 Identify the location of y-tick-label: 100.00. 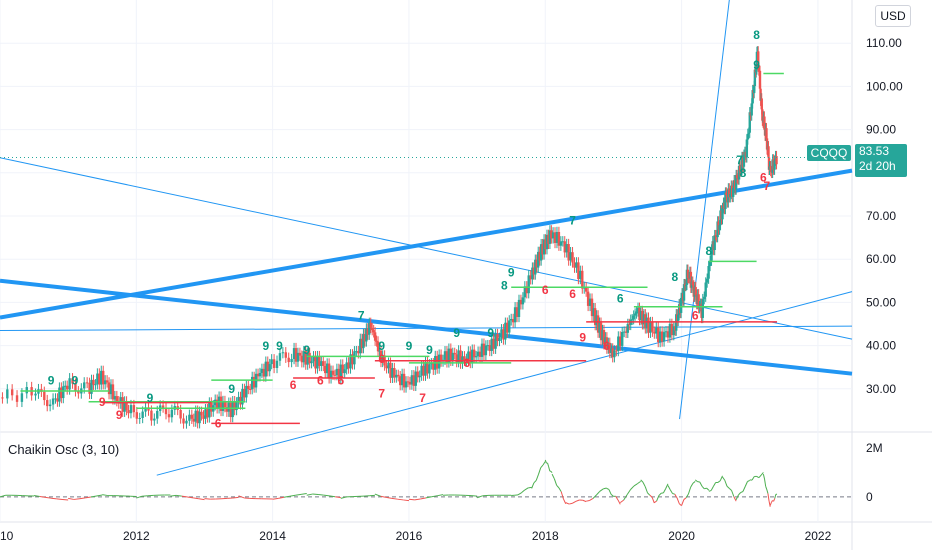
(884, 86).